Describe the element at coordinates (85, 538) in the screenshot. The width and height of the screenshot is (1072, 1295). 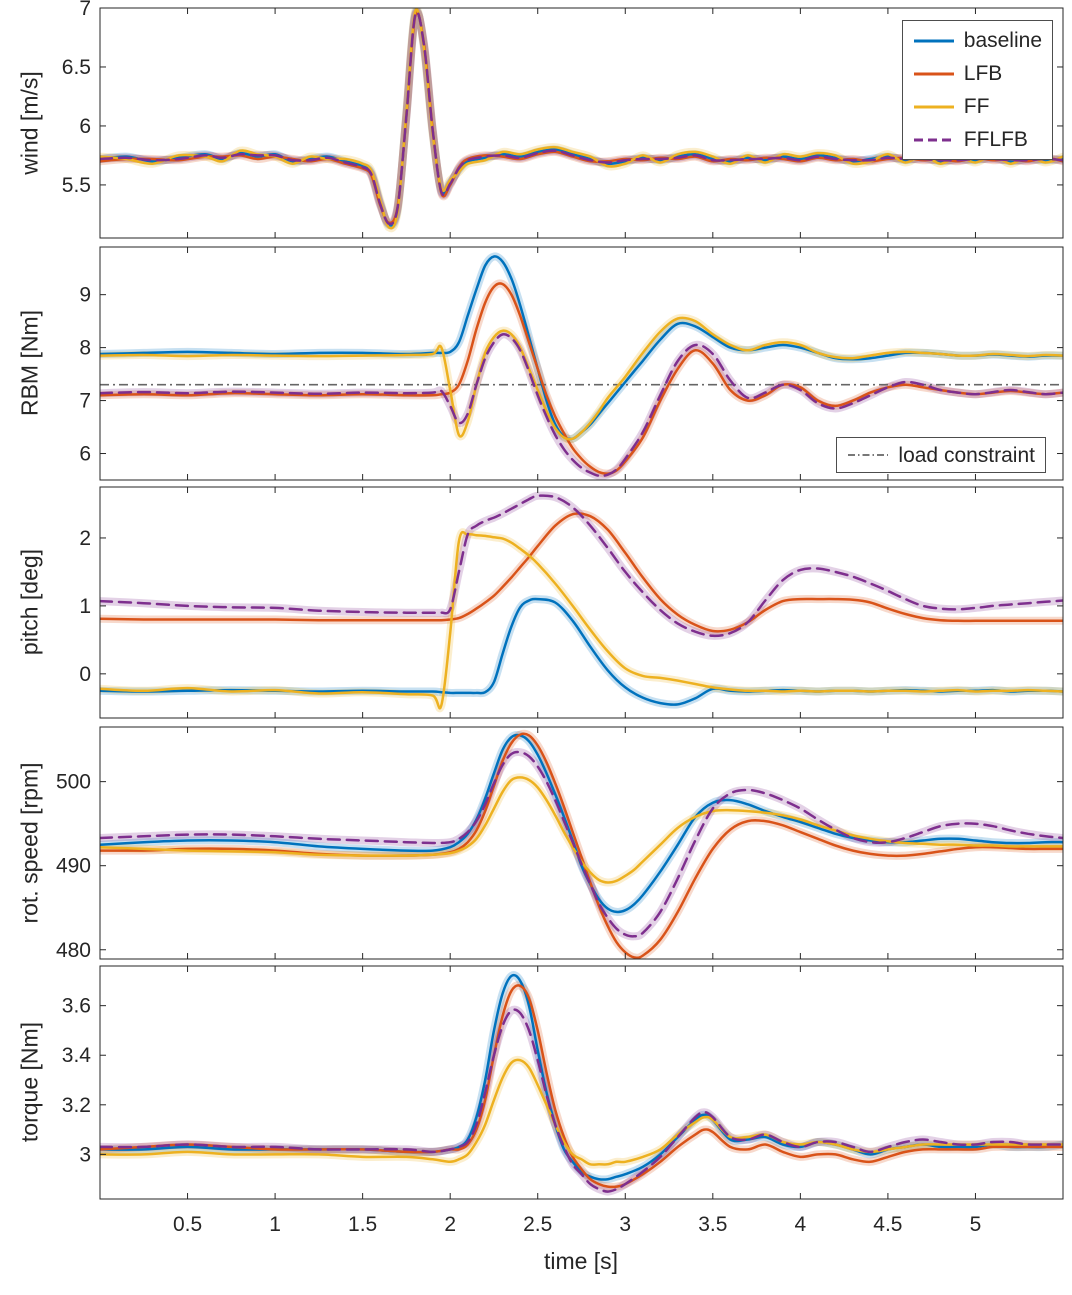
I see `y-tick-label: 2` at that location.